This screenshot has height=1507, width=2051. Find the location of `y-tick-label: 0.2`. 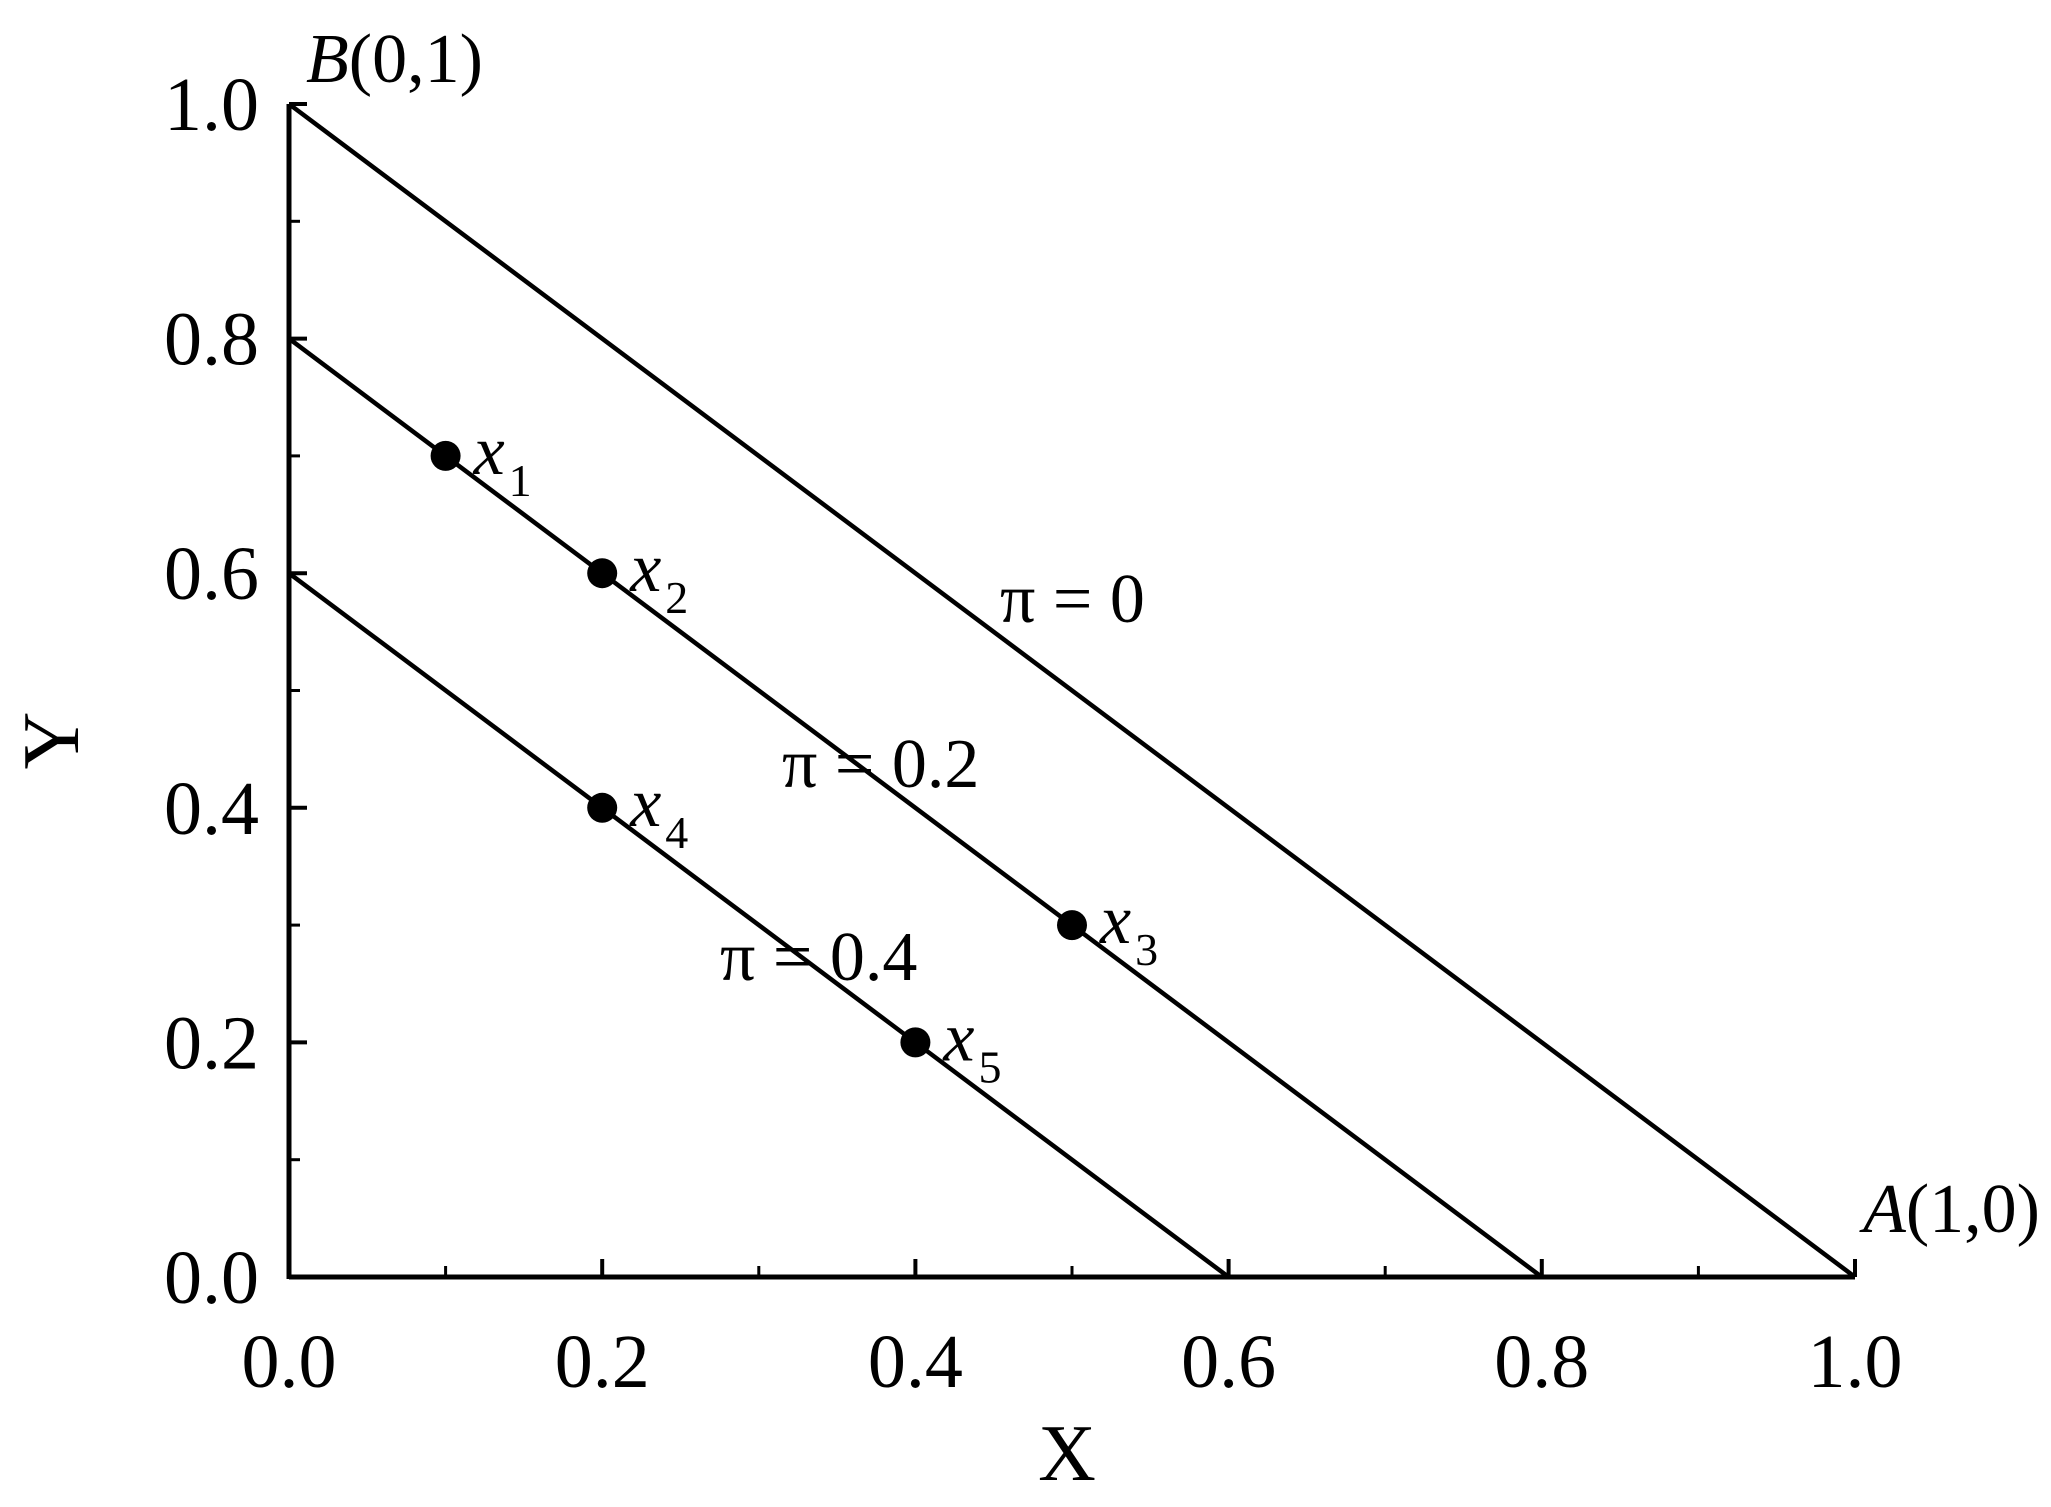

y-tick-label: 0.2 is located at coordinates (211, 1043).